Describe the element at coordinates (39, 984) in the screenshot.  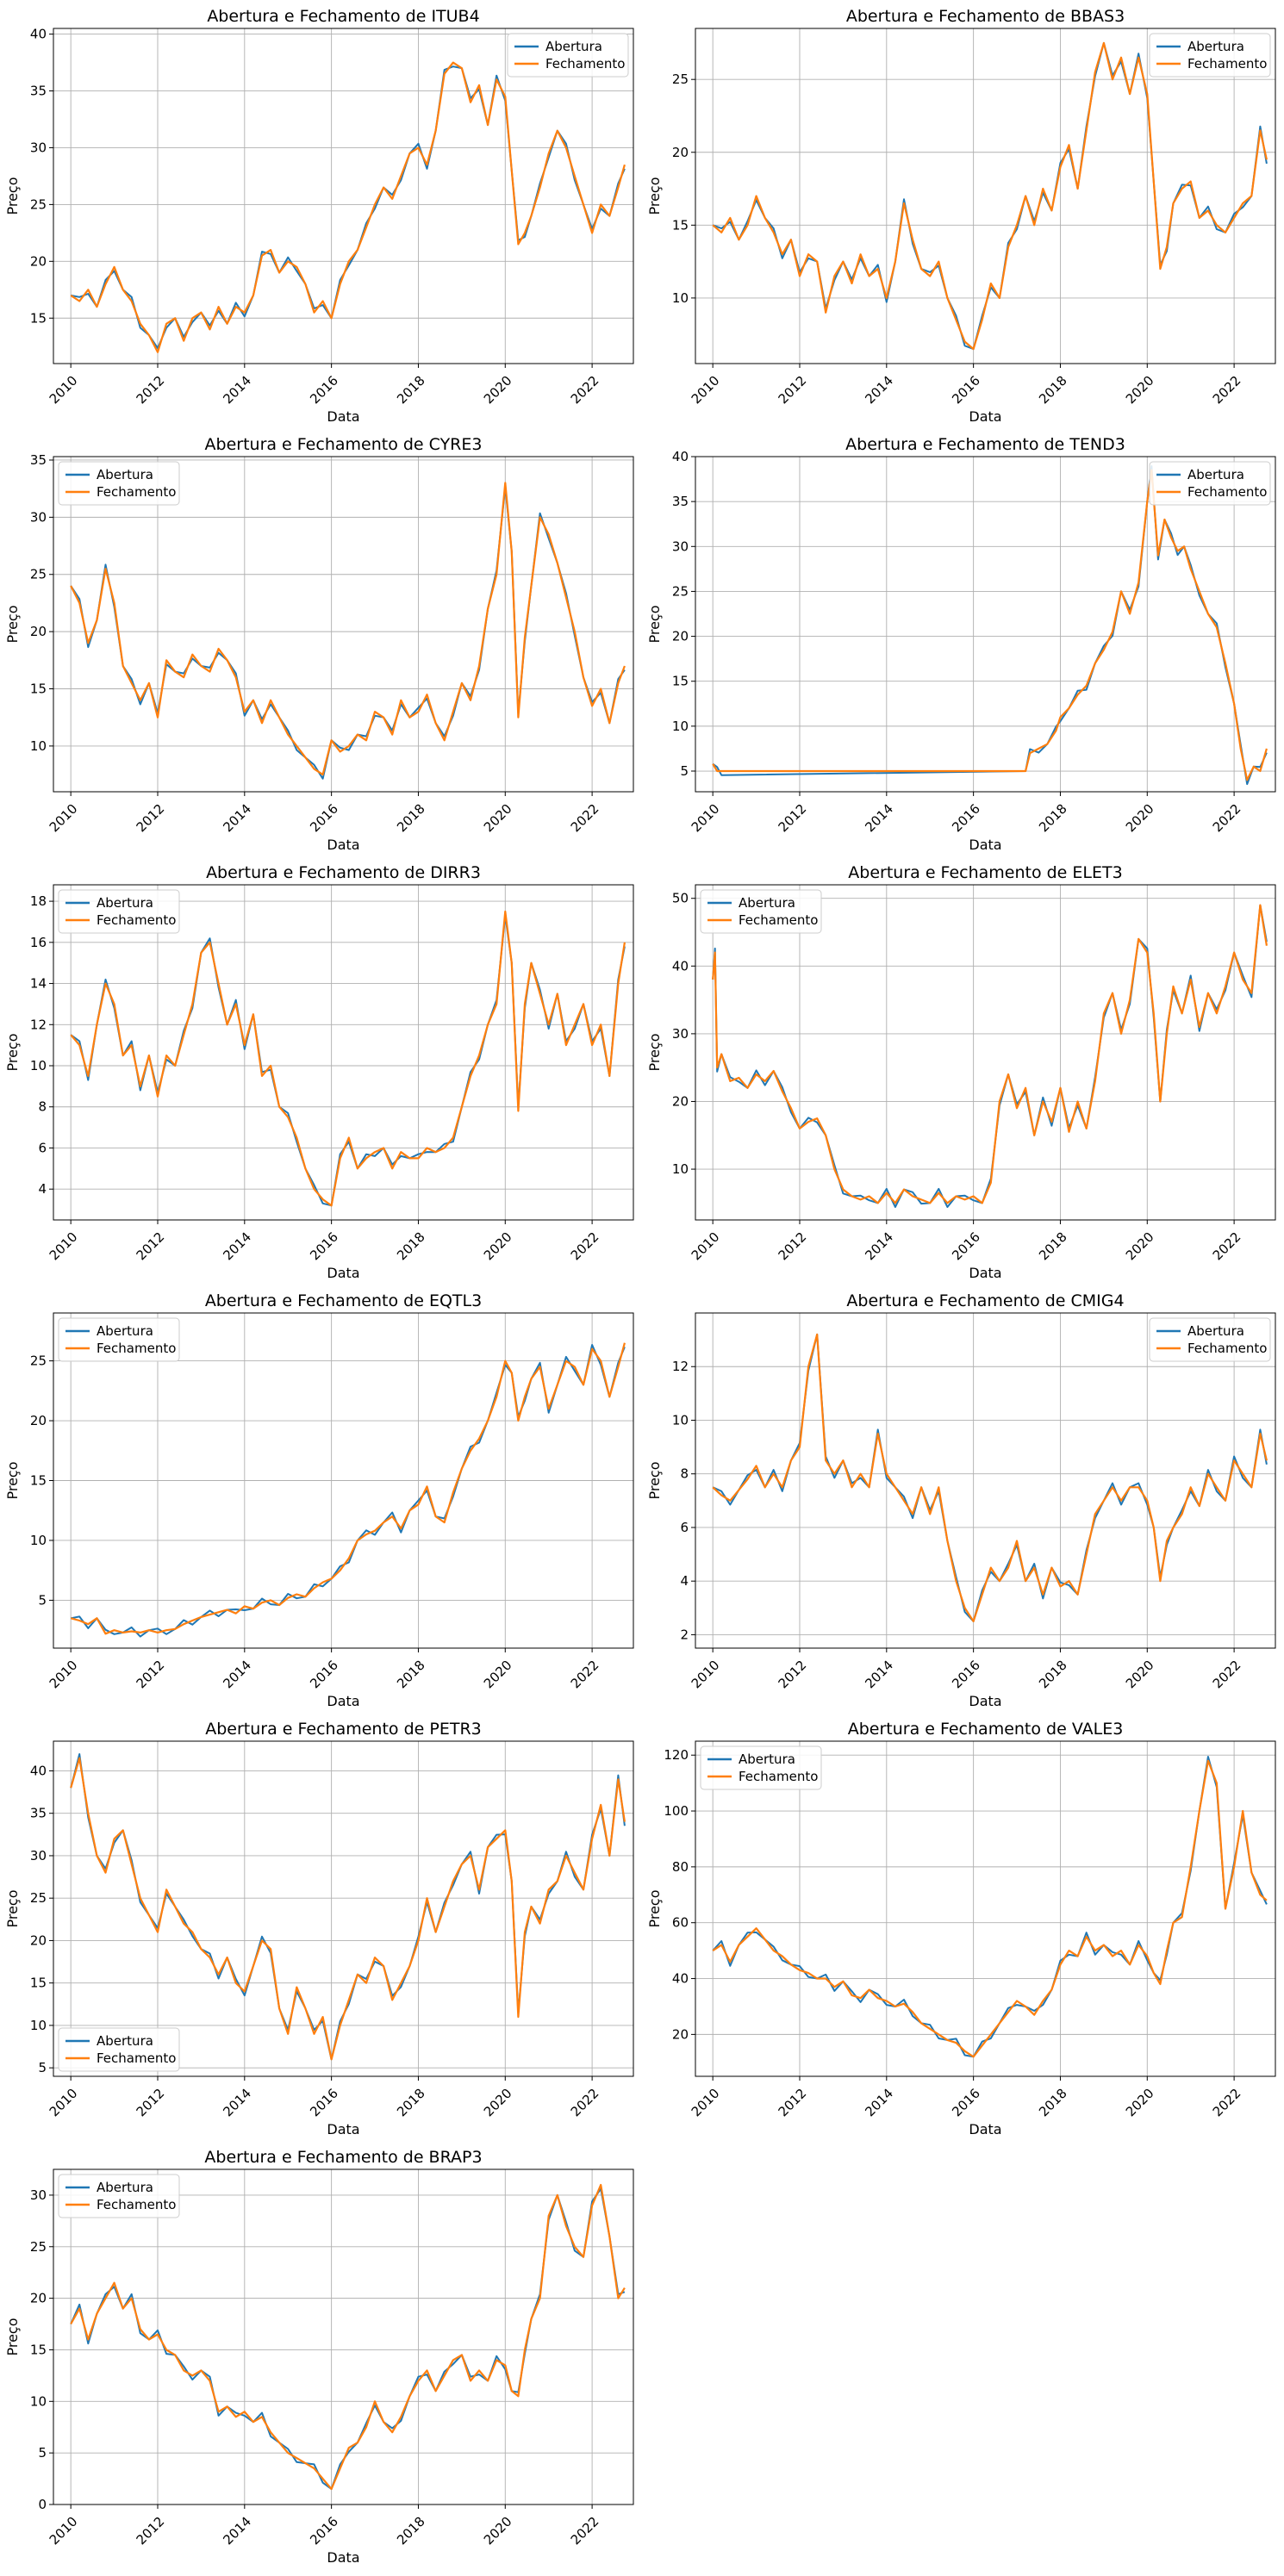
I see `y-tick-label: 14` at that location.